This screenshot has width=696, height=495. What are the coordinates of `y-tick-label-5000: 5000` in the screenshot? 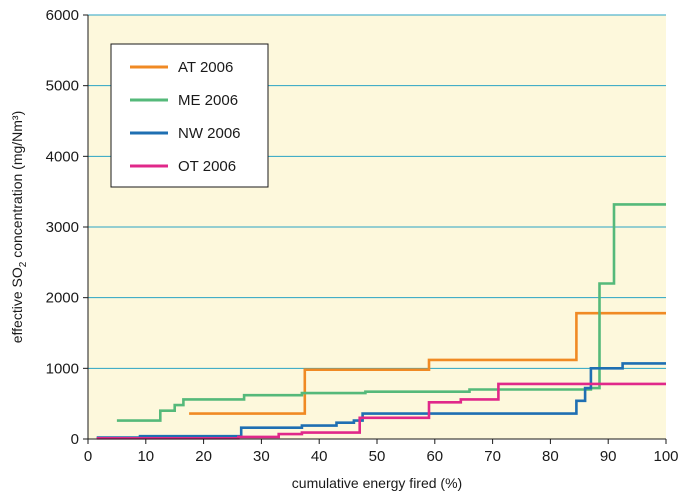 It's located at (62, 86).